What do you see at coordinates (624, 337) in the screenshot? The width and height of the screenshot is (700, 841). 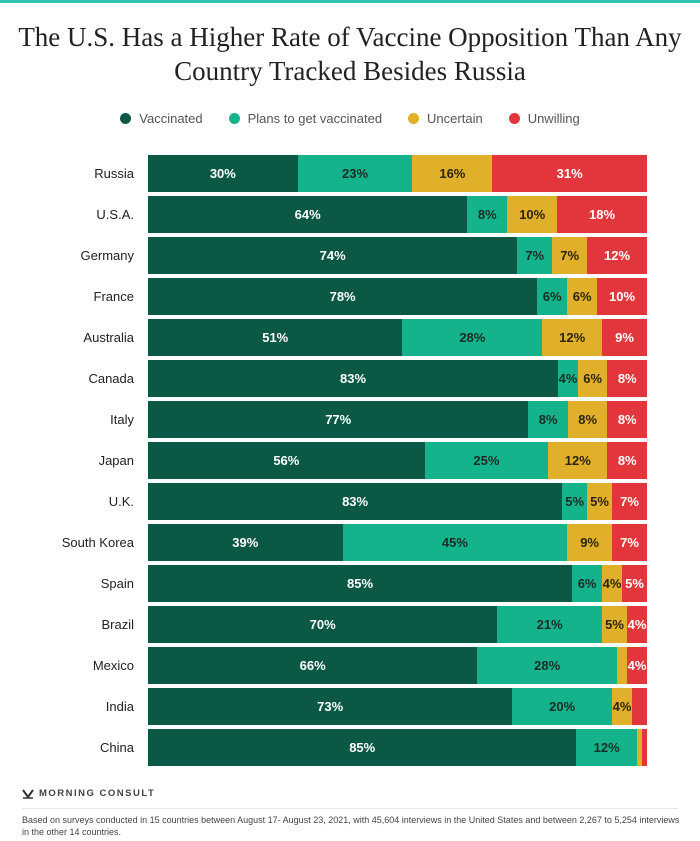 I see `bar-segment: 9%` at bounding box center [624, 337].